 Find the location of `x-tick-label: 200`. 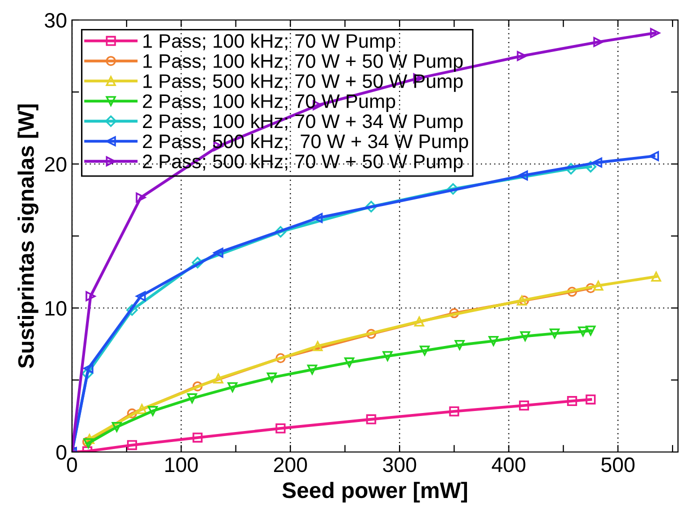

x-tick-label: 200 is located at coordinates (290, 464).